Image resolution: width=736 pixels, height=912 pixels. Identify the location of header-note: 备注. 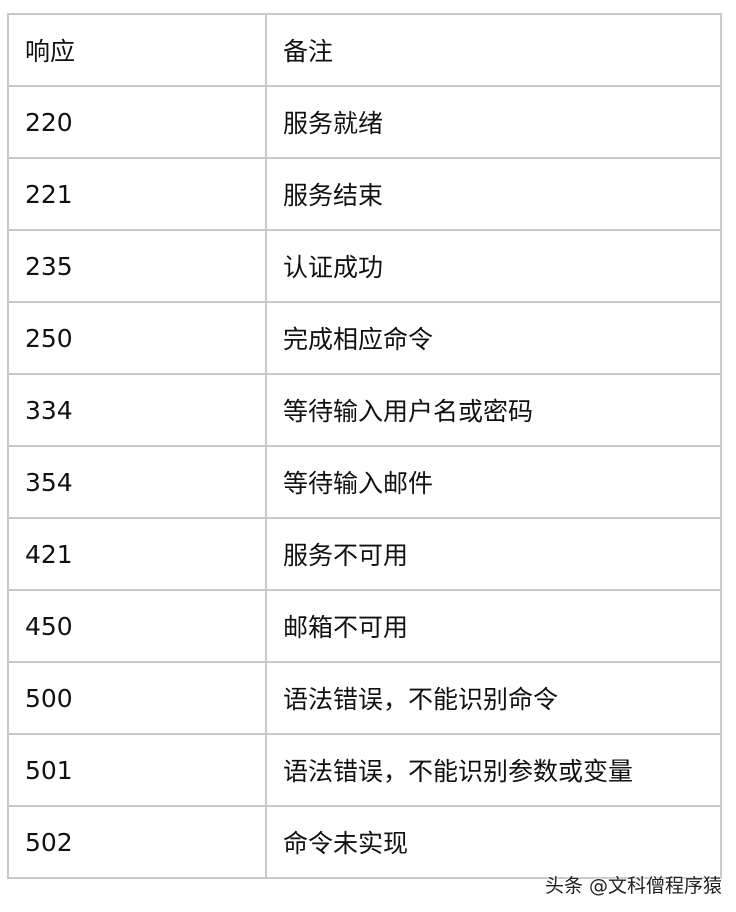
(493, 50).